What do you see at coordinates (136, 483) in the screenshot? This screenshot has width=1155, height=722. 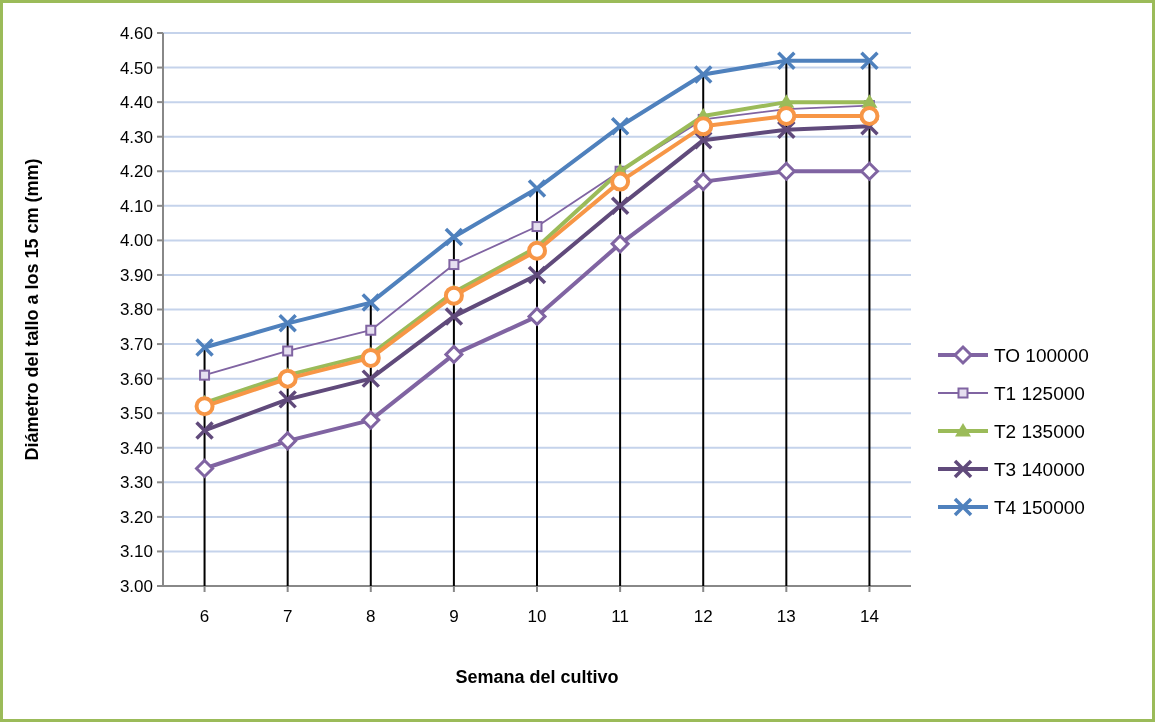 I see `y-tick-label: 3.30` at bounding box center [136, 483].